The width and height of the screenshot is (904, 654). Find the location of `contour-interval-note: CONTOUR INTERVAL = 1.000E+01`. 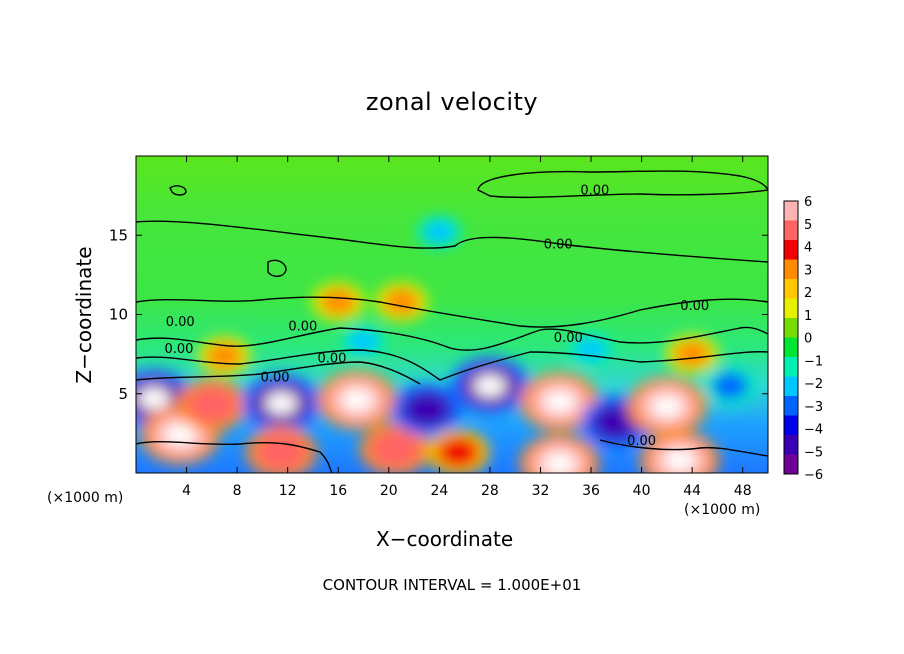

contour-interval-note: CONTOUR INTERVAL = 1.000E+01 is located at coordinates (452, 585).